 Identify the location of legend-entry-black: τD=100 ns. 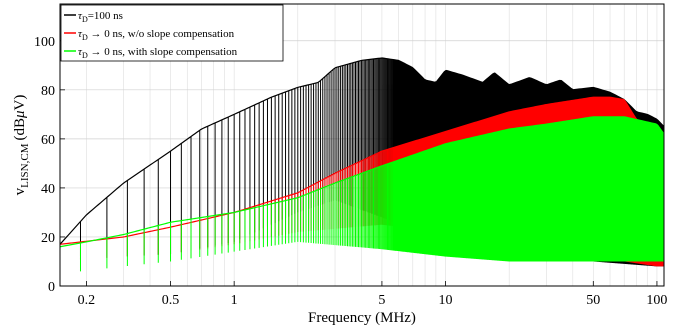
(93, 17).